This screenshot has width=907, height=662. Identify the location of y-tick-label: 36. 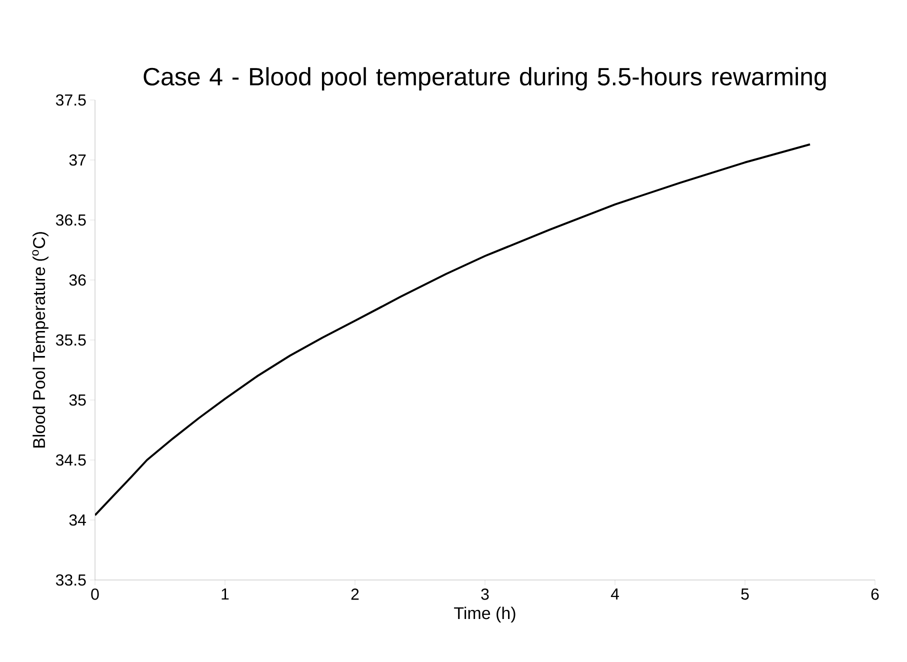
(77, 280).